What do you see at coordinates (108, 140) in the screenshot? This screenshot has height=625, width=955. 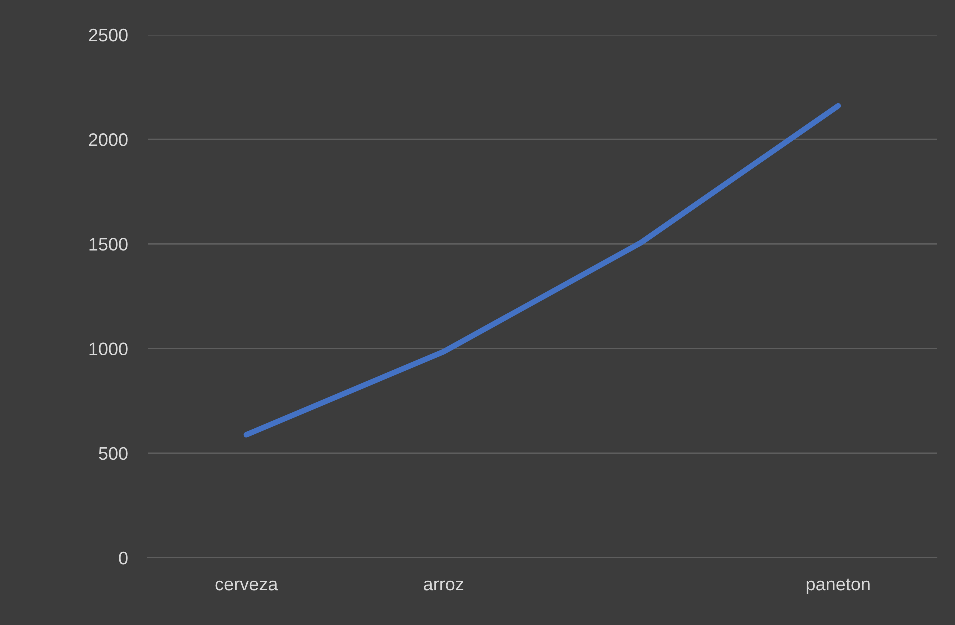 I see `y-tick-label: 2000` at bounding box center [108, 140].